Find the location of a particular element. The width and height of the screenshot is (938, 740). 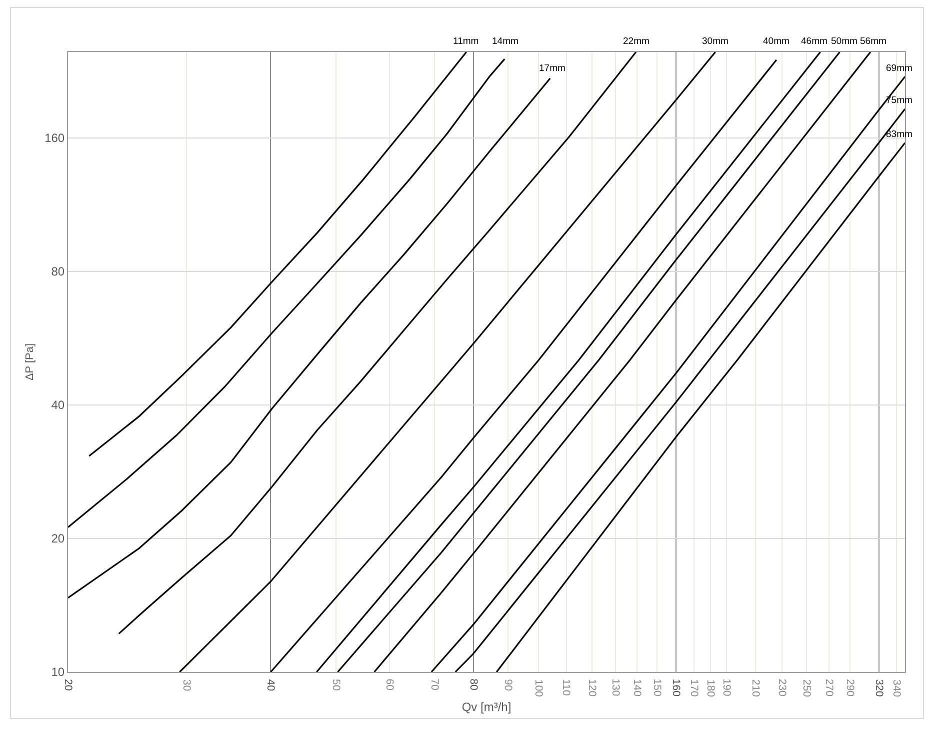

x-tick-label: 150 is located at coordinates (657, 687).